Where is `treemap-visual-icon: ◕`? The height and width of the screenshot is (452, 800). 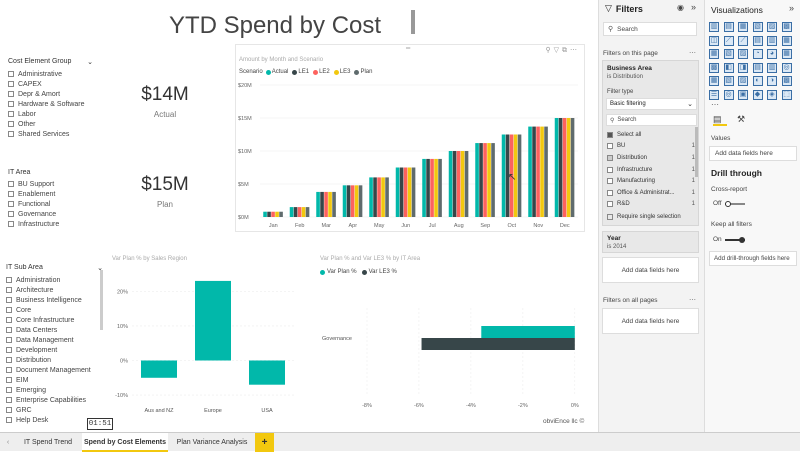
treemap-visual-icon: ◕ is located at coordinates (772, 54).